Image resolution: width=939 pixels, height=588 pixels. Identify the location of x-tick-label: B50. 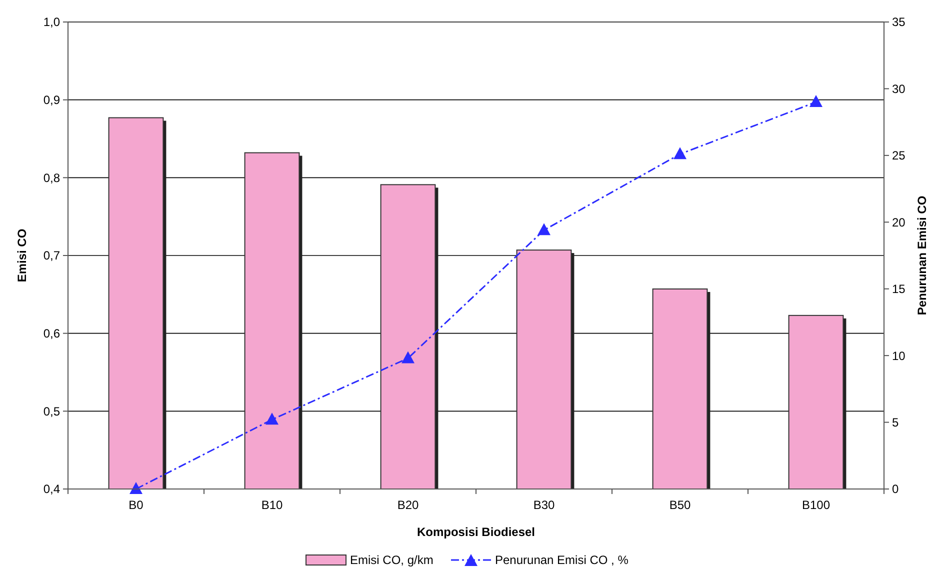
(680, 505).